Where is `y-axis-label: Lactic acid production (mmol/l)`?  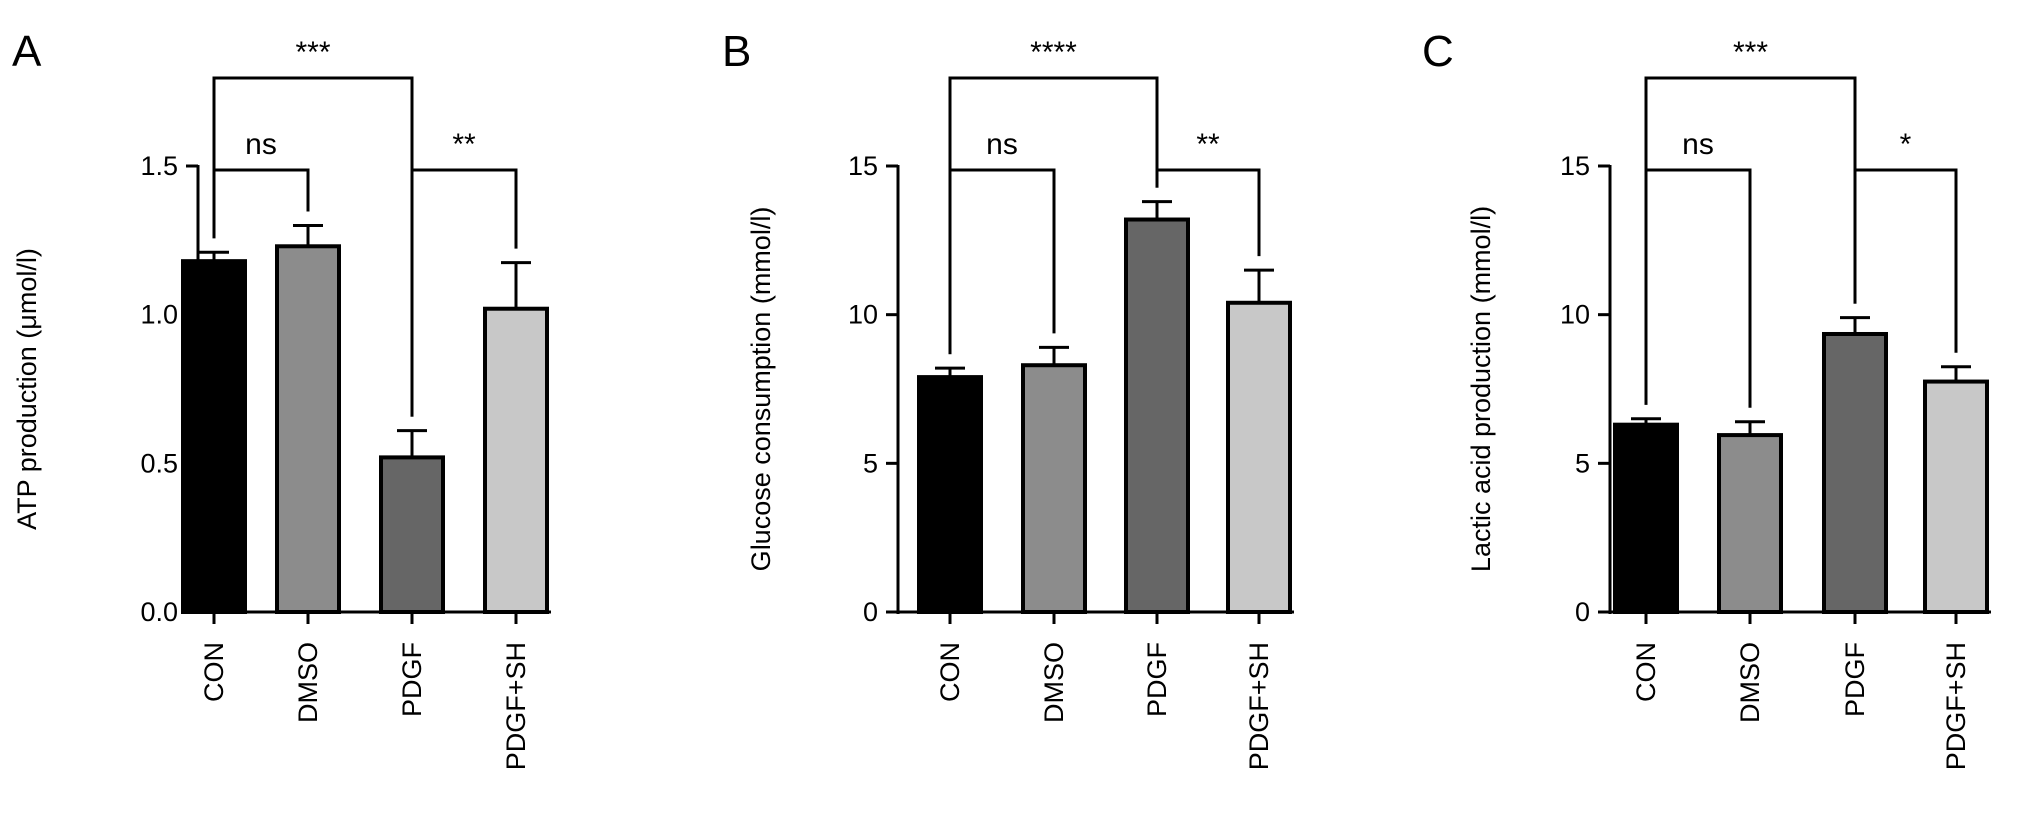
y-axis-label: Lactic acid production (mmol/l) is located at coordinates (1481, 389).